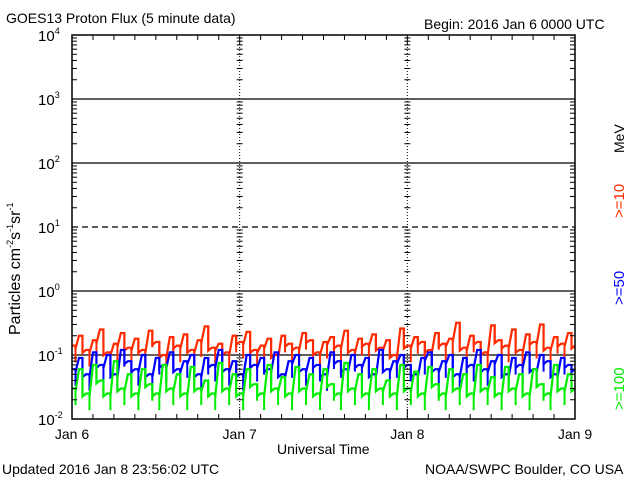 The width and height of the screenshot is (640, 480). I want to click on series-line-ge10, so click(324, 341).